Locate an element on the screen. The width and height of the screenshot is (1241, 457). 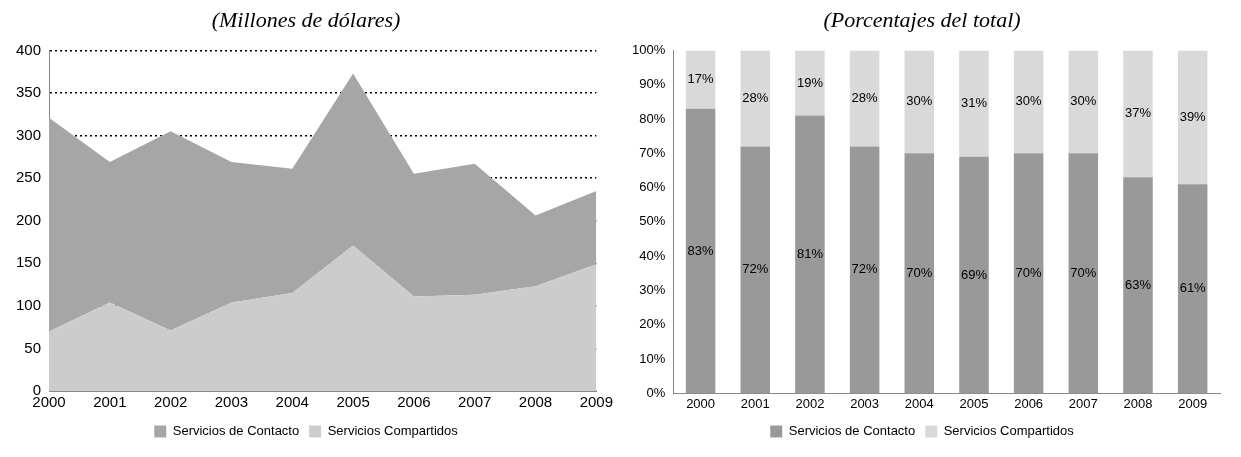
data-label: 61% is located at coordinates (1193, 288).